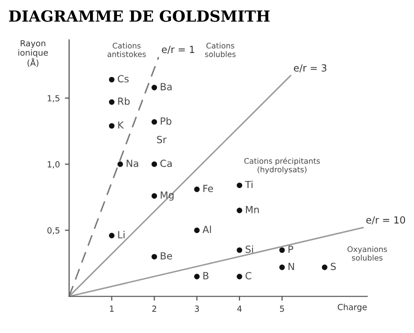 Image resolution: width=414 pixels, height=333 pixels. What do you see at coordinates (123, 78) in the screenshot?
I see `data-label: Cs` at bounding box center [123, 78].